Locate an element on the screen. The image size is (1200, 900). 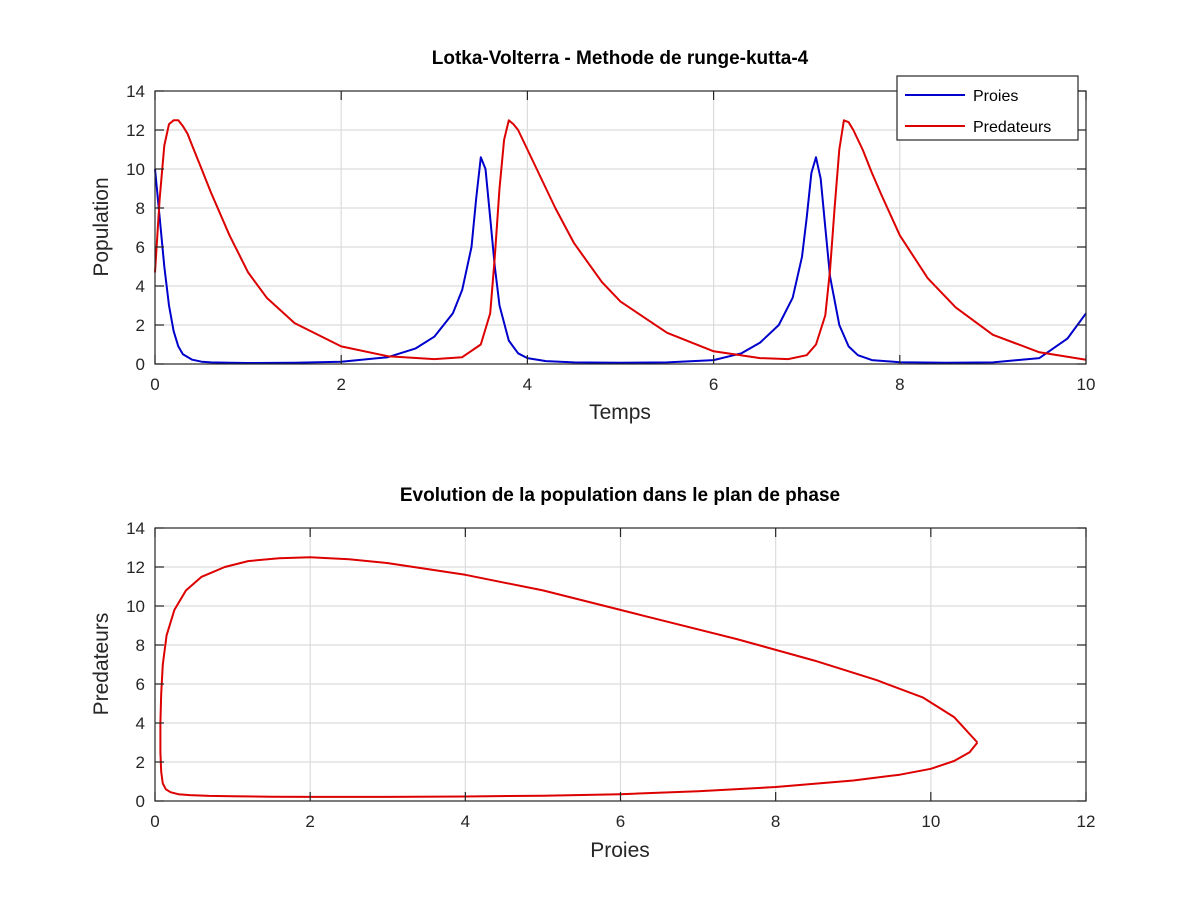
x-axis-label: Temps is located at coordinates (620, 412).